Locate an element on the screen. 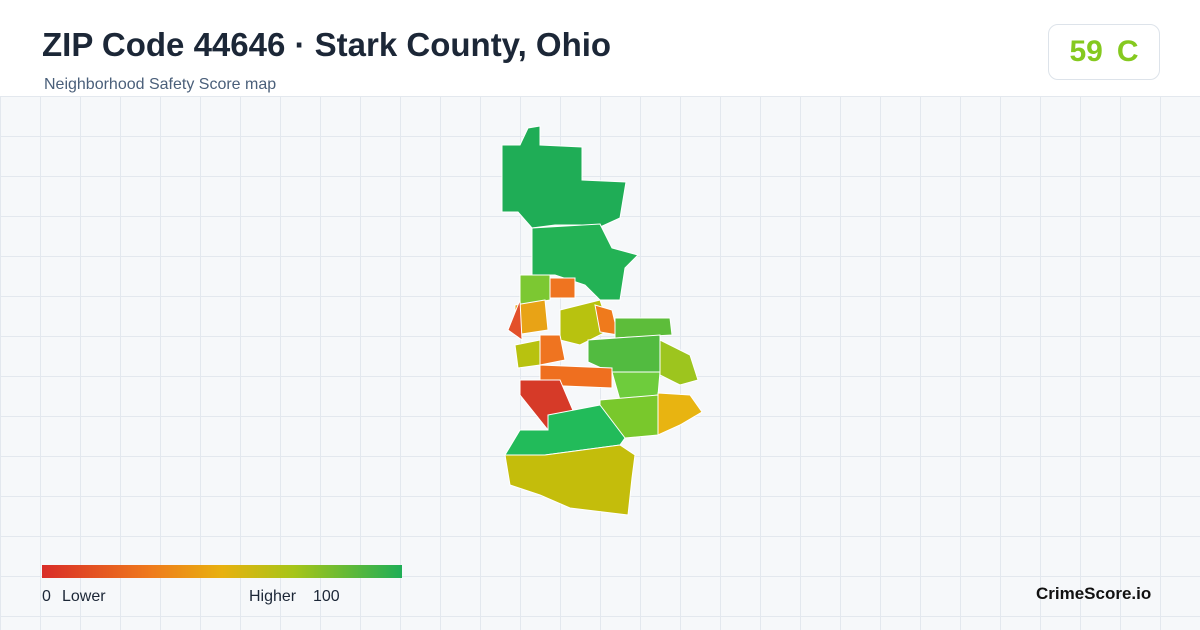  subtitle: Neighborhood Safety Score map is located at coordinates (160, 84).